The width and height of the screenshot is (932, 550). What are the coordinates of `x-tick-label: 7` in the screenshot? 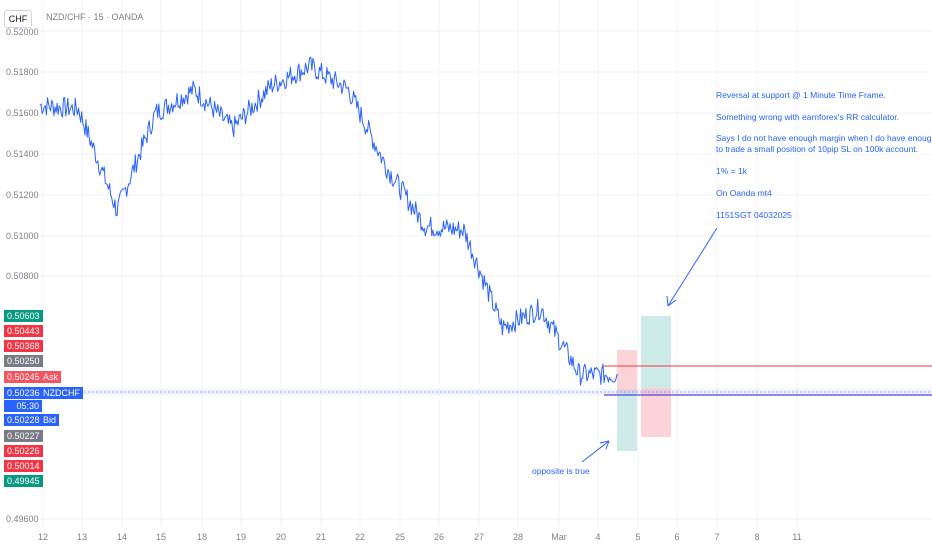 It's located at (717, 537).